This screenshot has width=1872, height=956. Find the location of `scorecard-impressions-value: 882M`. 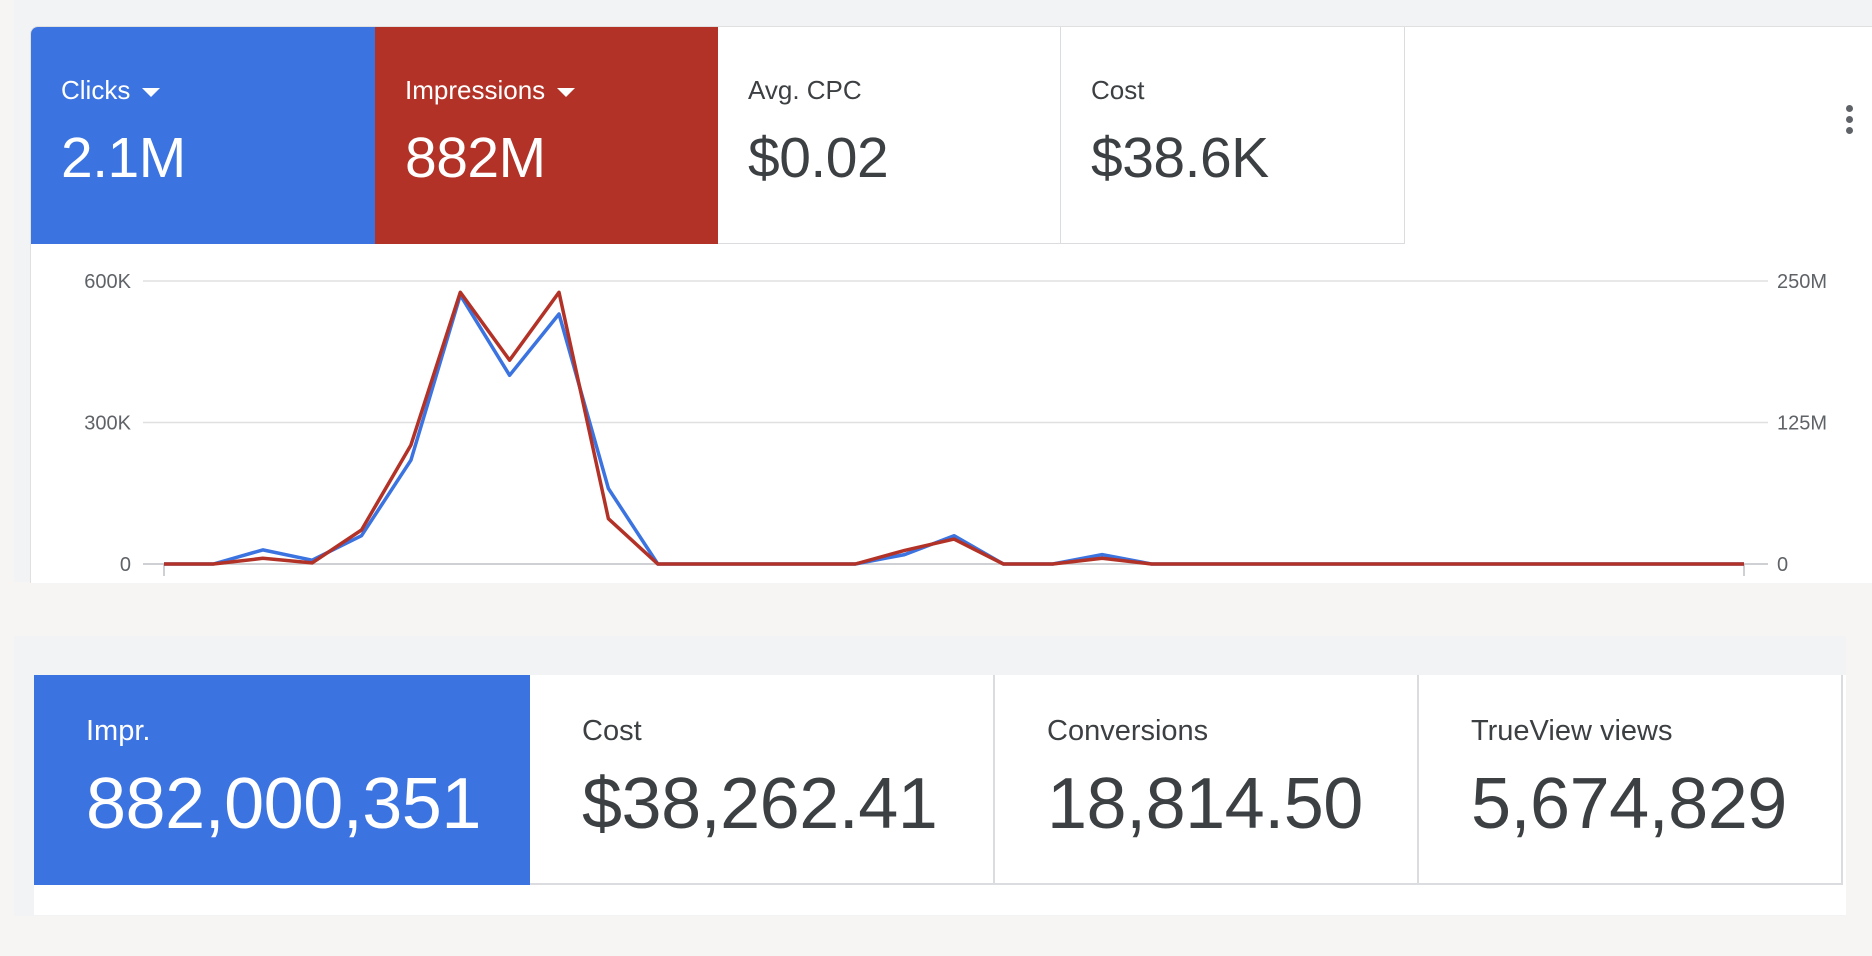

scorecard-impressions-value: 882M is located at coordinates (475, 158).